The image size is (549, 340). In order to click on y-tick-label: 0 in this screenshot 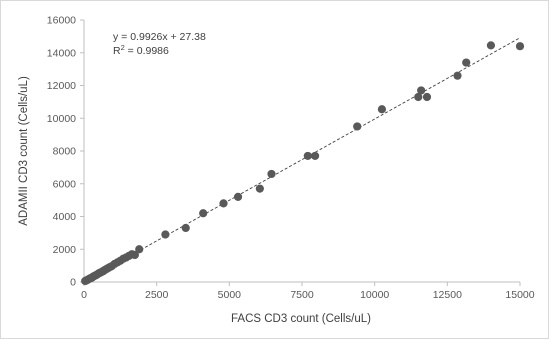, I will do `click(73, 283)`.